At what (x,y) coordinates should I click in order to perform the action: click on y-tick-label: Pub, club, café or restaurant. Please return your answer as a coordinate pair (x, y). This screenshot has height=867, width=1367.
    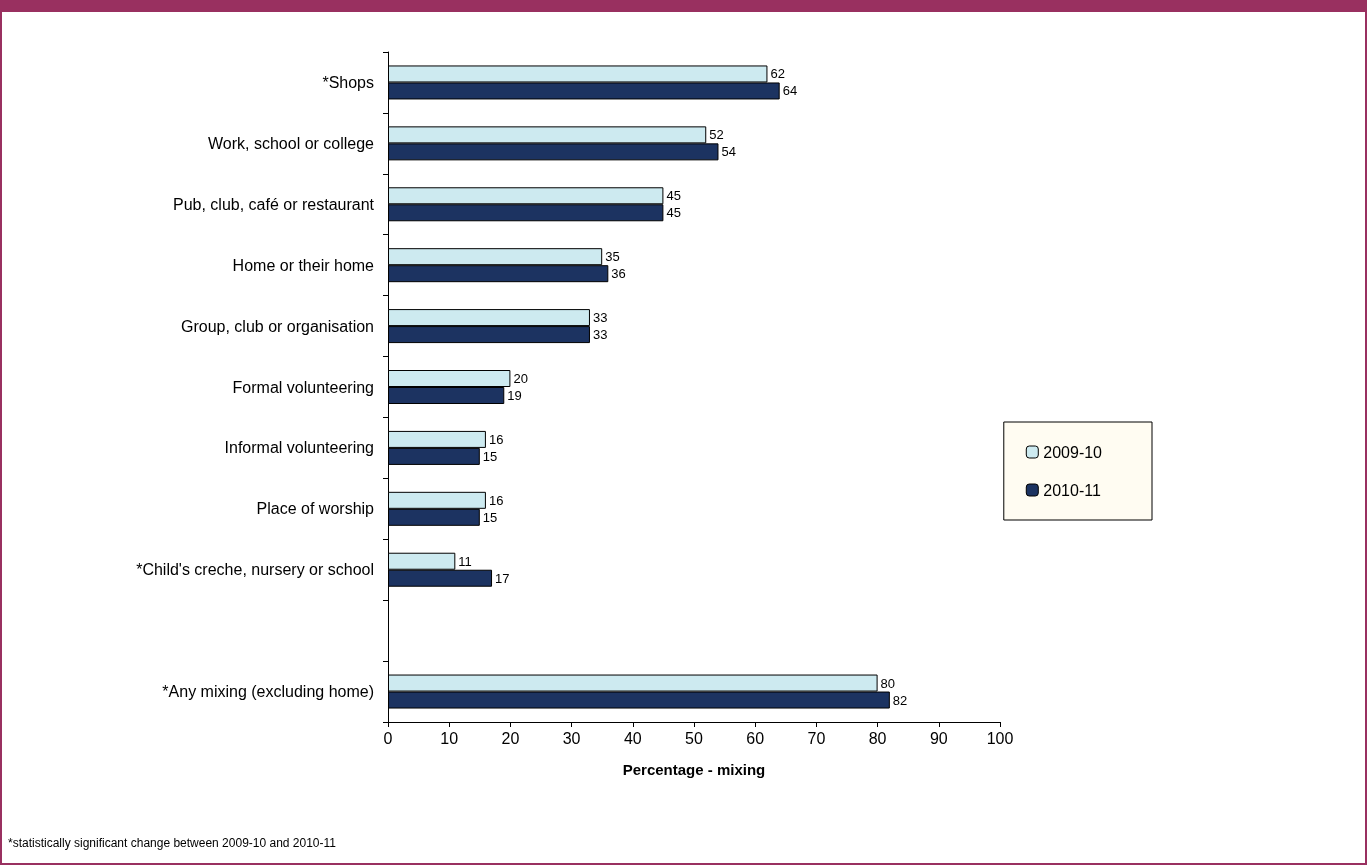
    Looking at the image, I should click on (274, 204).